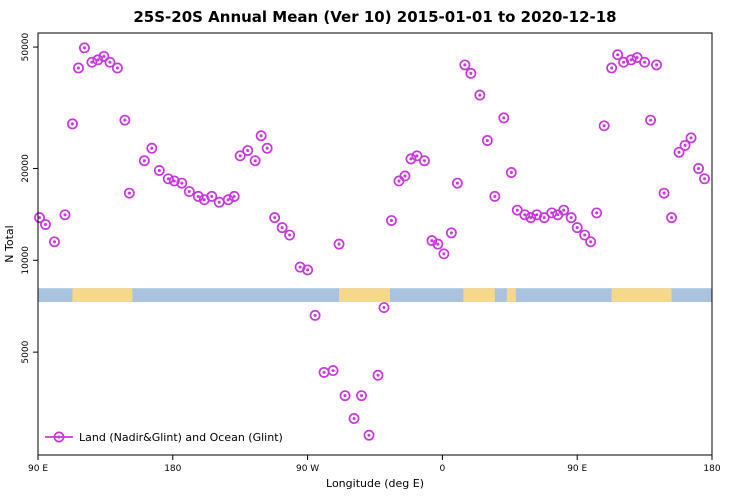  What do you see at coordinates (307, 469) in the screenshot?
I see `x-tick-label: 90 W` at bounding box center [307, 469].